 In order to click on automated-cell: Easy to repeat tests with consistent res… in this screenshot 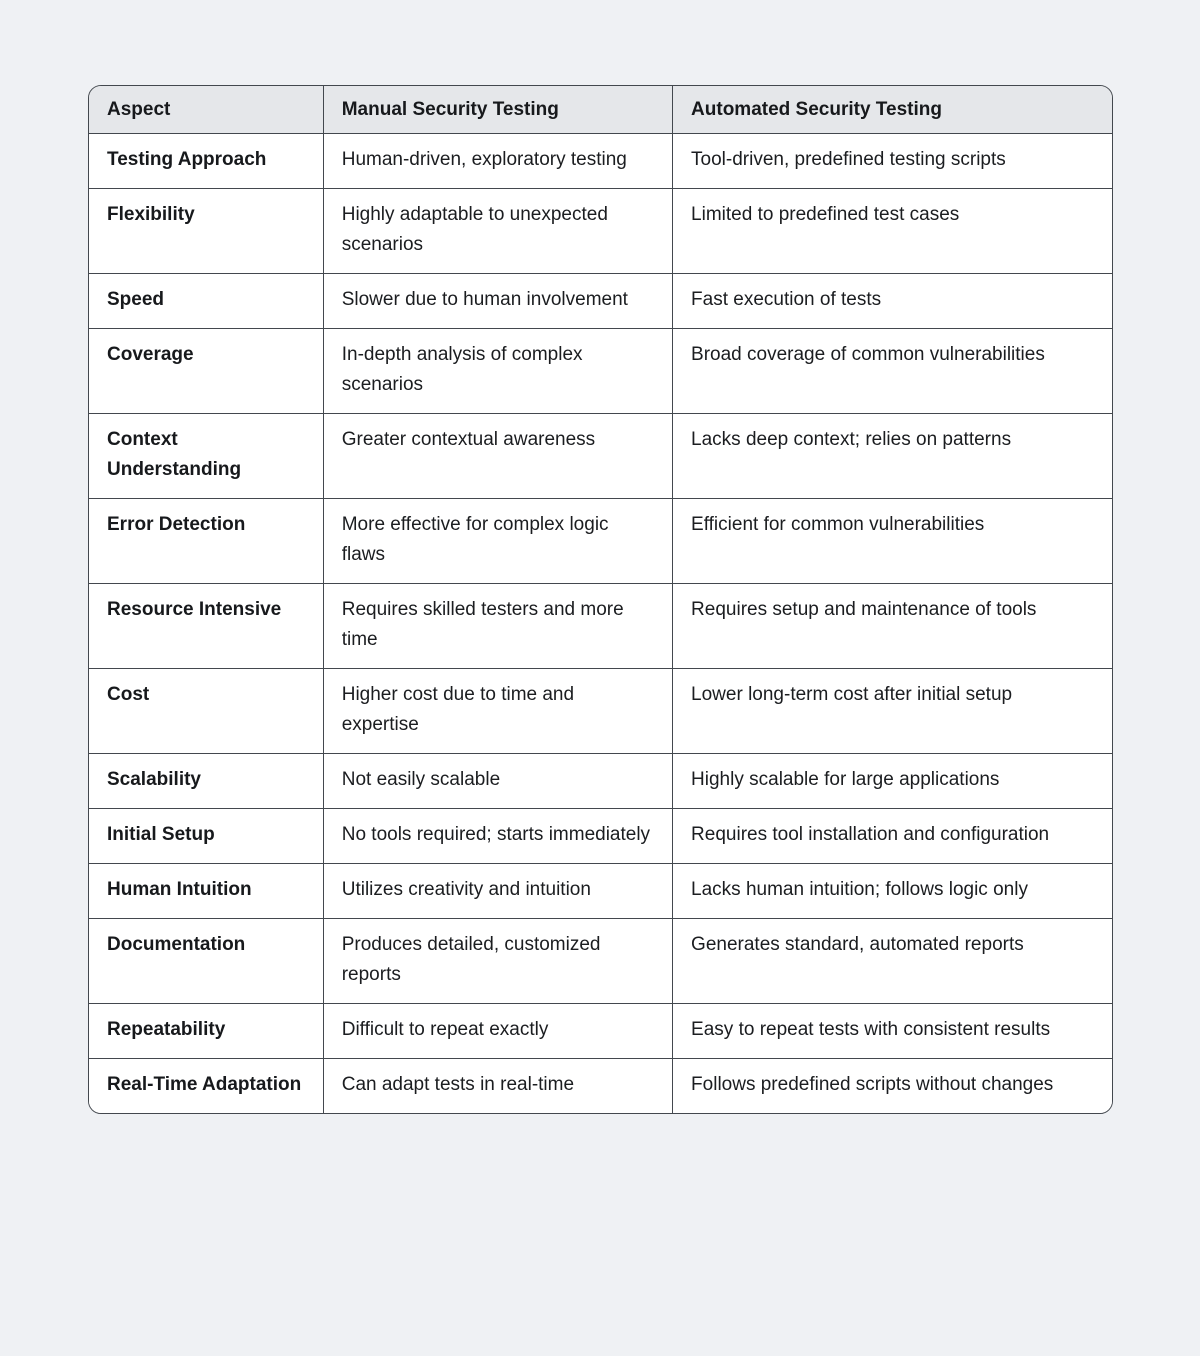, I will do `click(892, 1031)`.